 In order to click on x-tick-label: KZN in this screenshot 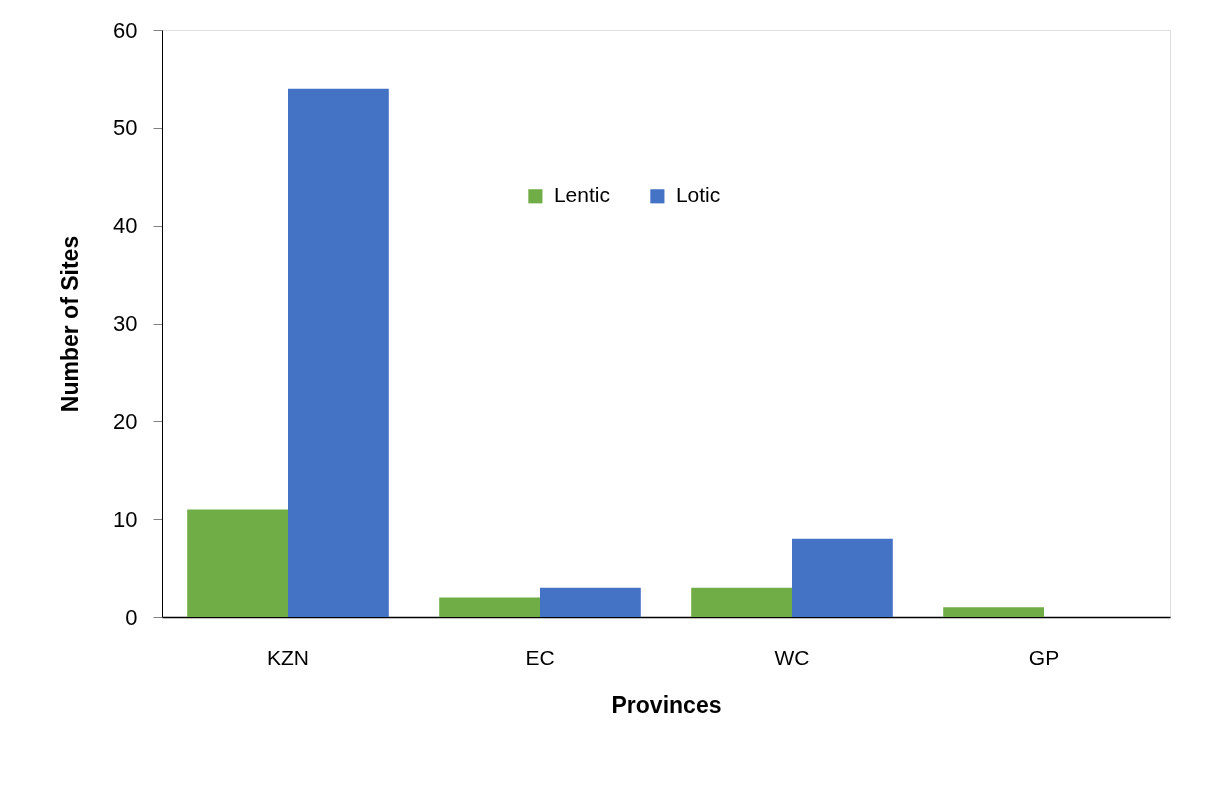, I will do `click(288, 657)`.